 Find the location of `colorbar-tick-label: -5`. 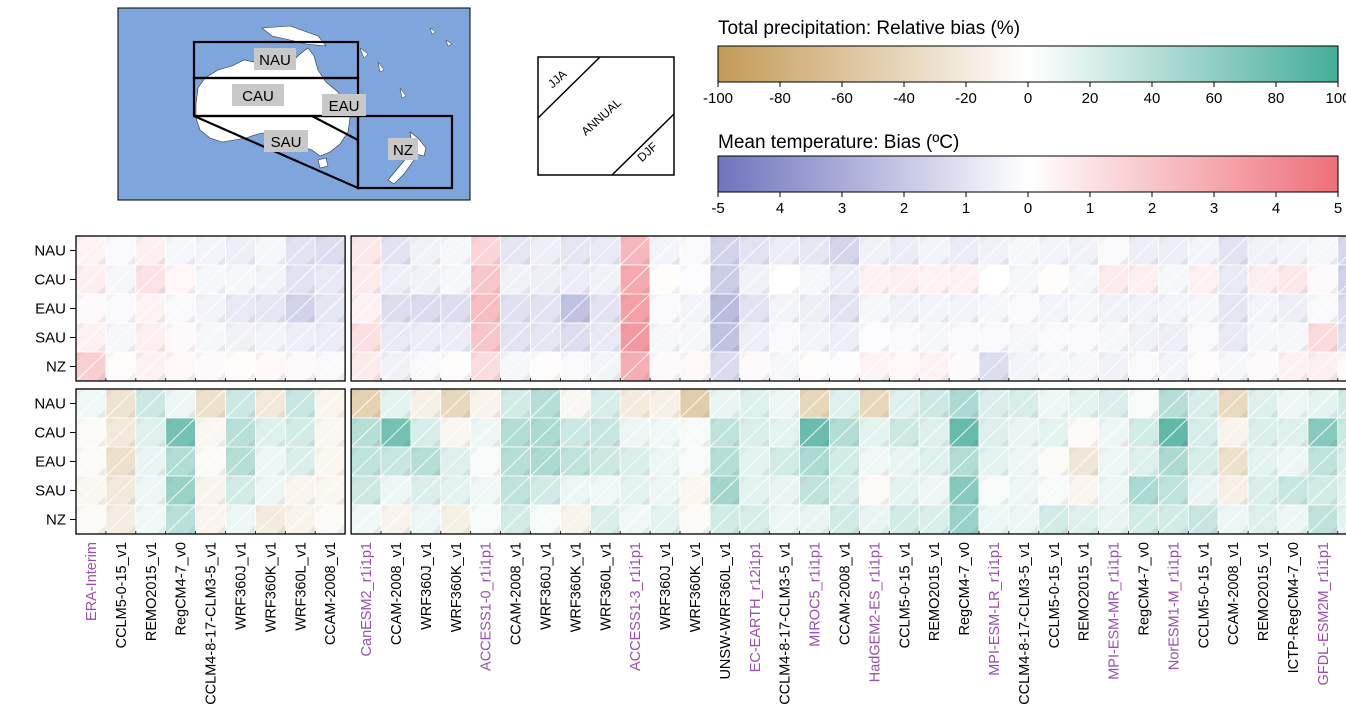

colorbar-tick-label: -5 is located at coordinates (717, 208).